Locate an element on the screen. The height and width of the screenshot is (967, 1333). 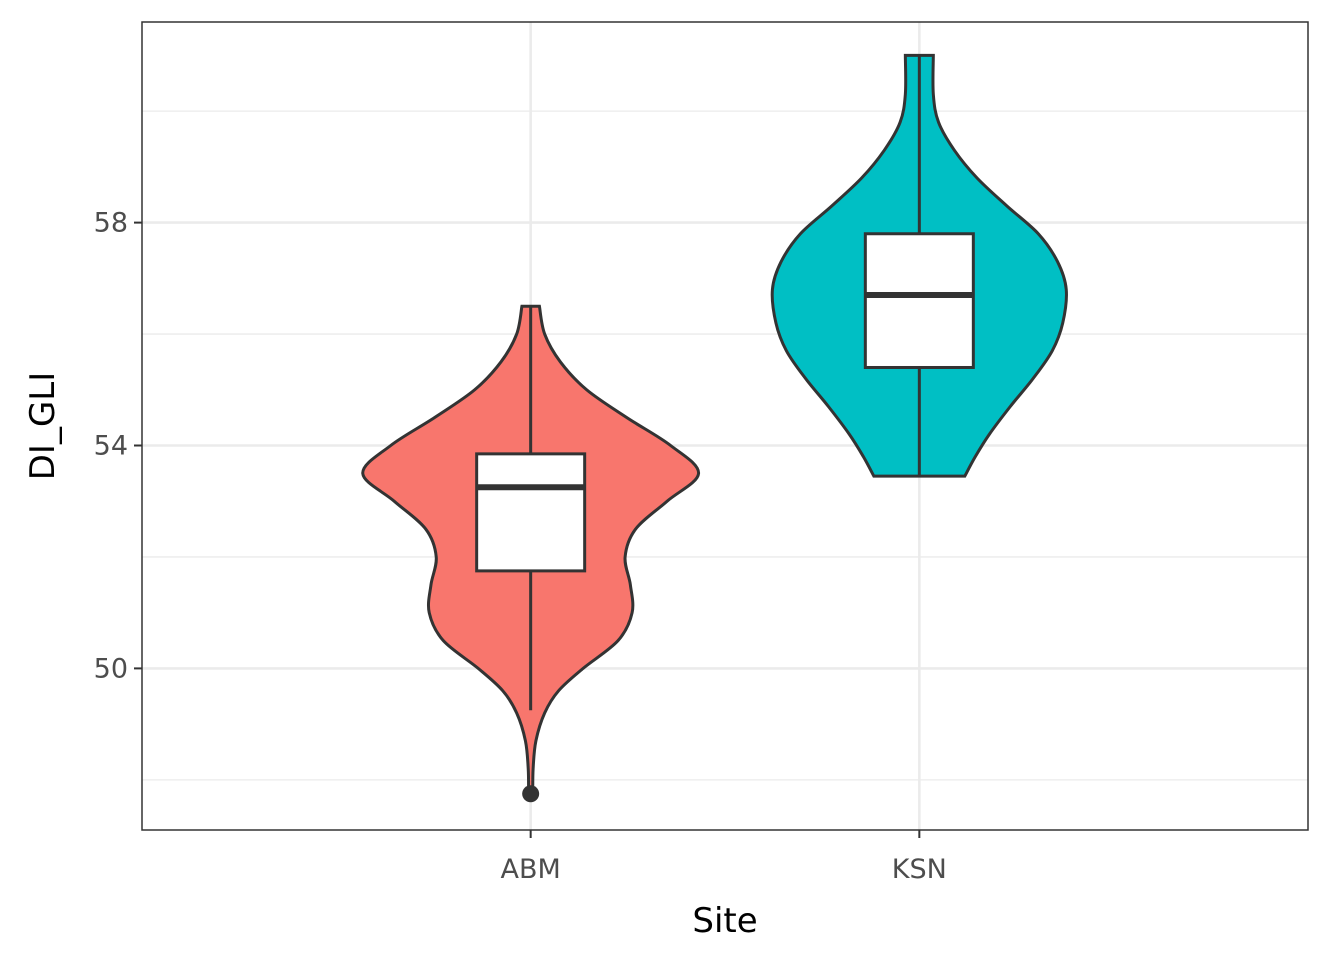
outlier-point is located at coordinates (531, 794).